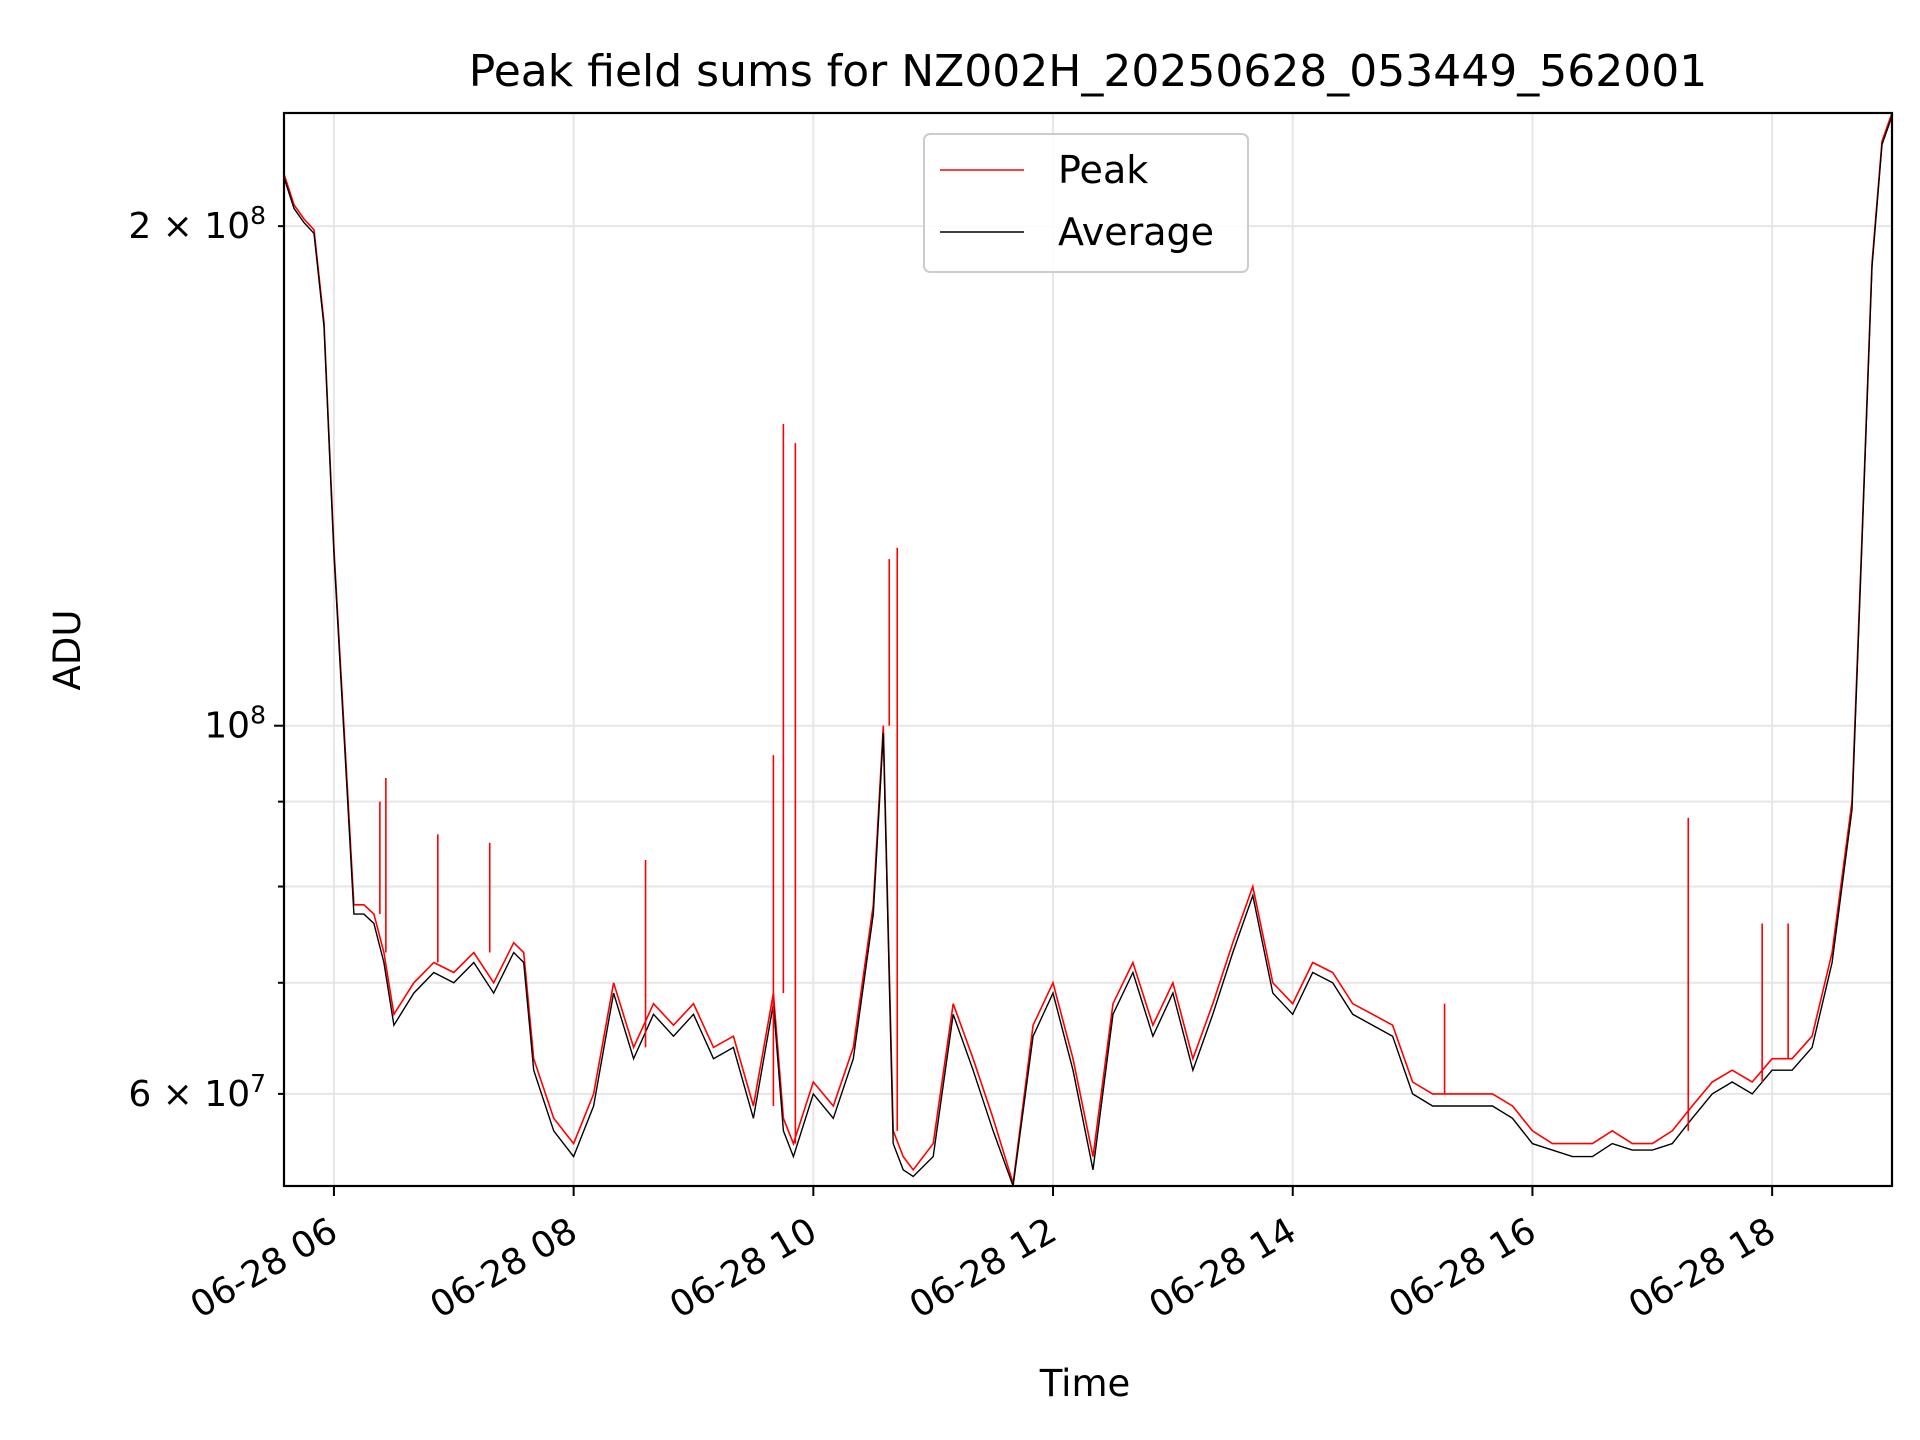 Image resolution: width=1920 pixels, height=1440 pixels. Describe the element at coordinates (67, 650) in the screenshot. I see `y-axis-label: ADU` at that location.